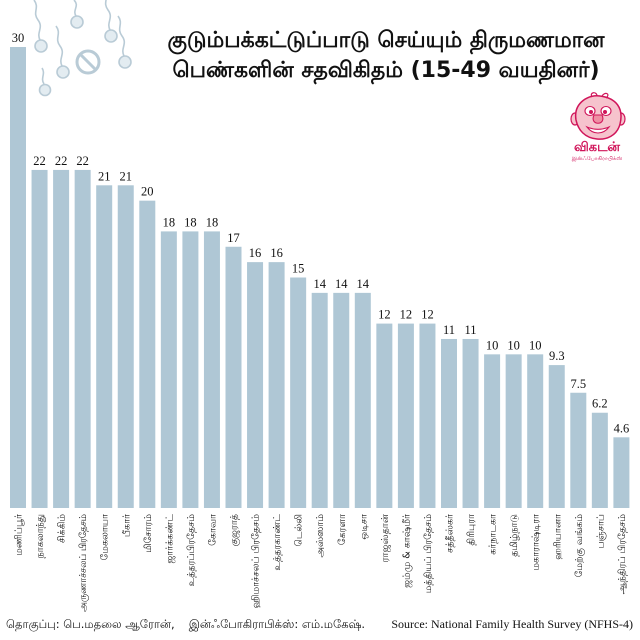  What do you see at coordinates (83, 563) in the screenshot?
I see `x-tick-label: அருணாச்சலப் பிரதேசம்` at bounding box center [83, 563].